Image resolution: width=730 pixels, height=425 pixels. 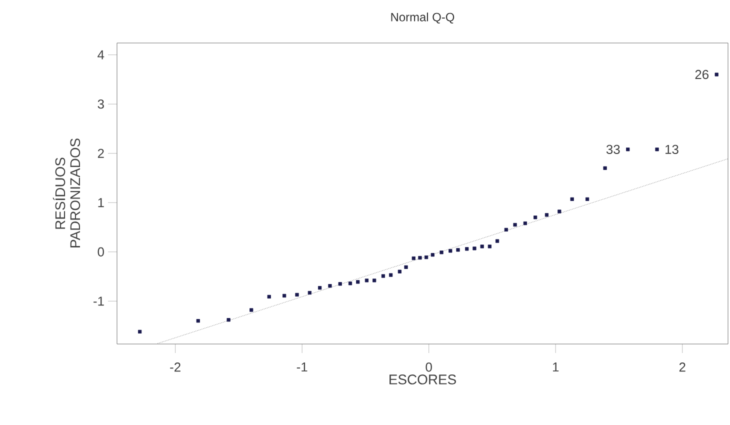 What do you see at coordinates (555, 367) in the screenshot?
I see `x-tick-label: 1` at bounding box center [555, 367].